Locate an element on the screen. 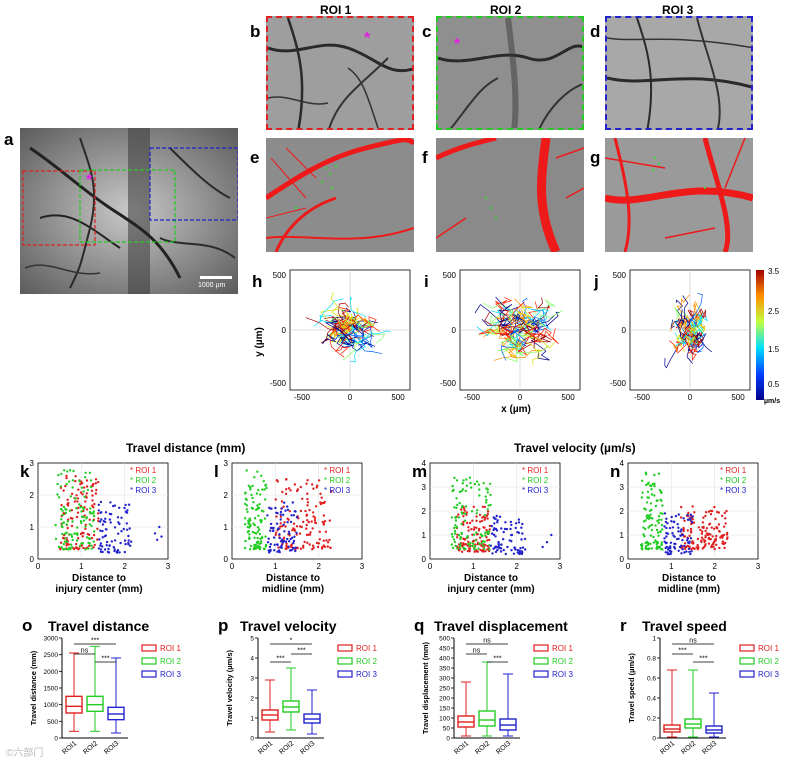  roi1-red-vessels is located at coordinates (340, 195).